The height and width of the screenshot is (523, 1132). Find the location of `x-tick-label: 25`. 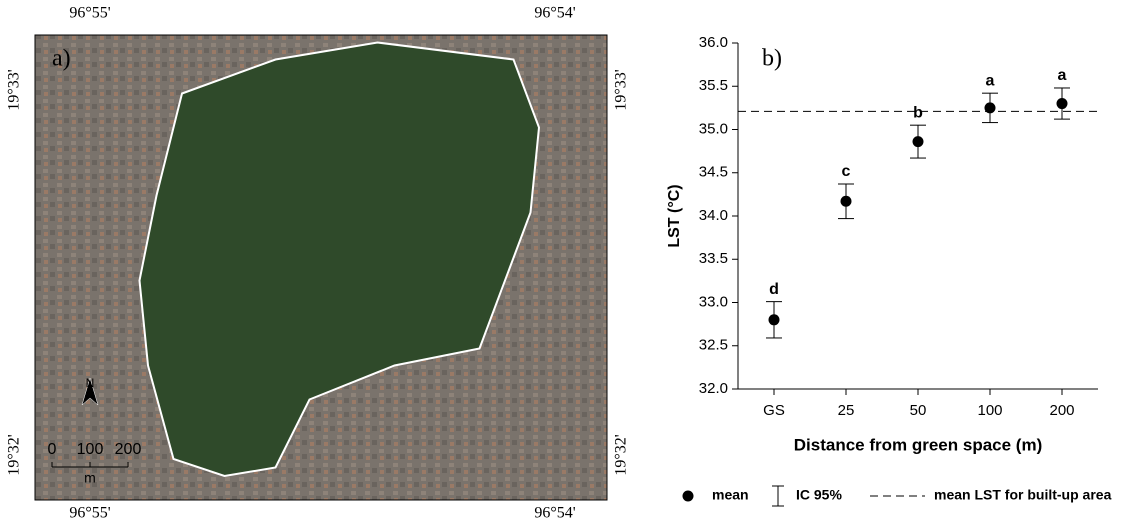

x-tick-label: 25 is located at coordinates (846, 410).